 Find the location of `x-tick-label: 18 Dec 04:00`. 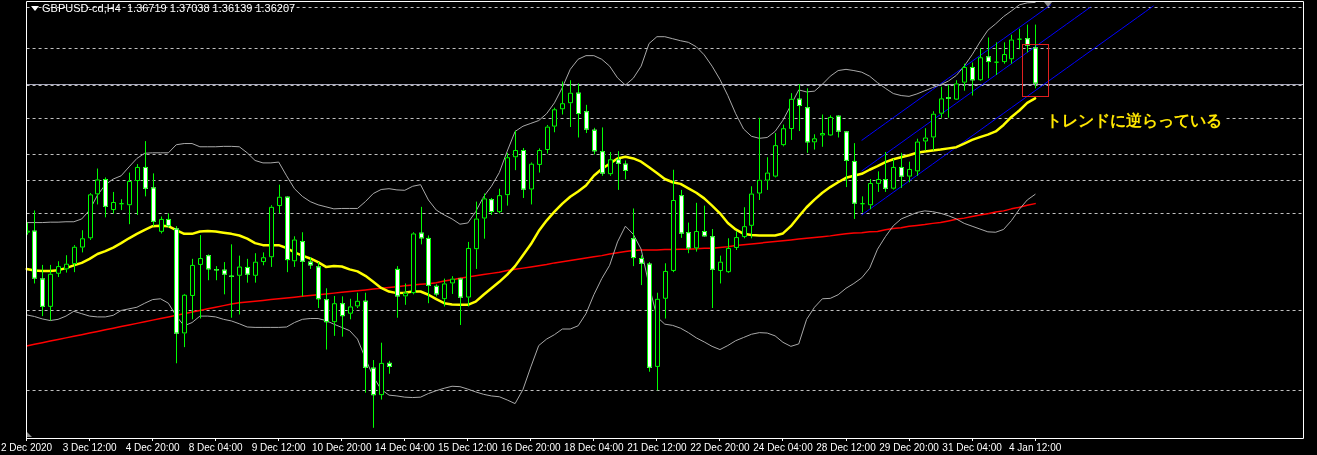

x-tick-label: 18 Dec 04:00 is located at coordinates (594, 447).